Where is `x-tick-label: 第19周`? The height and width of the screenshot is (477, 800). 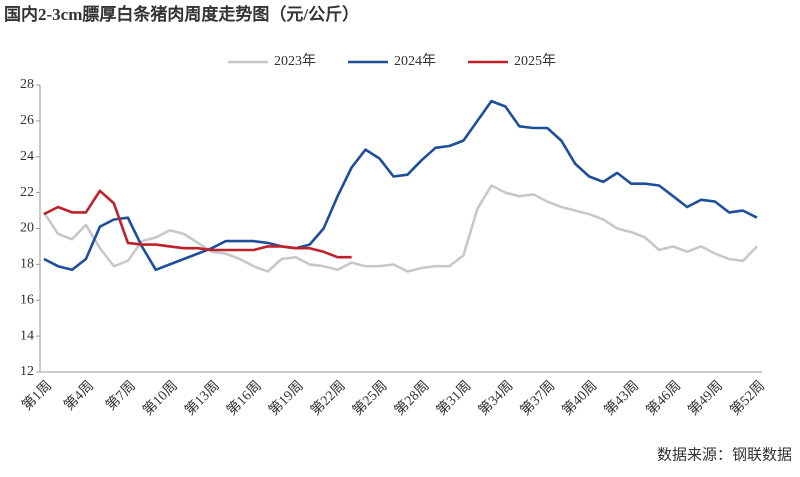
x-tick-label: 第19周 is located at coordinates (286, 398).